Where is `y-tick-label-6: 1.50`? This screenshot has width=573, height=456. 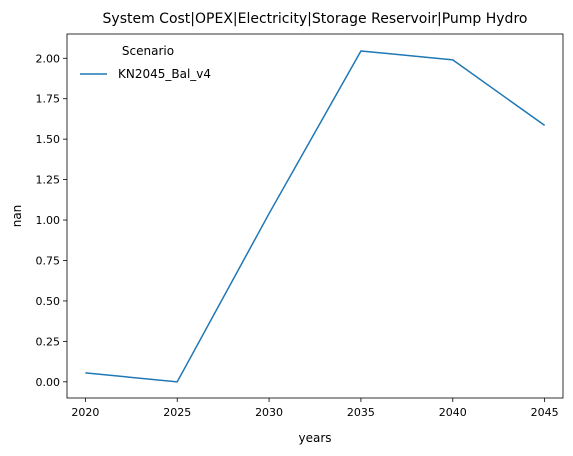 y-tick-label-6: 1.50 is located at coordinates (48, 139).